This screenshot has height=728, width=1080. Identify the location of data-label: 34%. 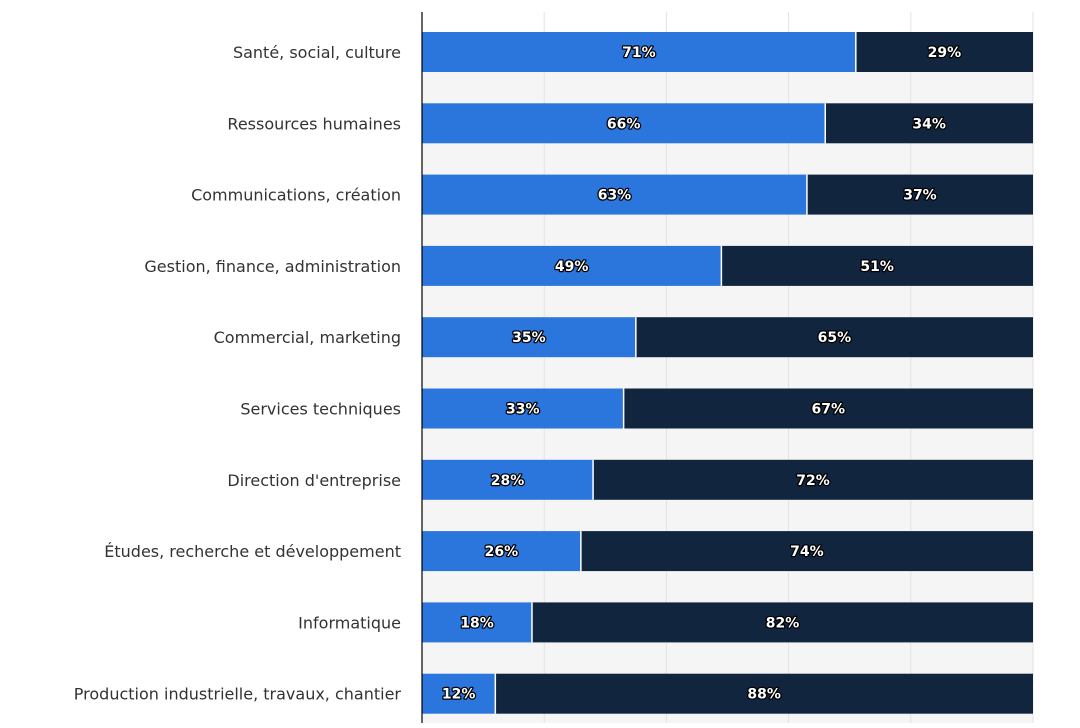
(929, 124).